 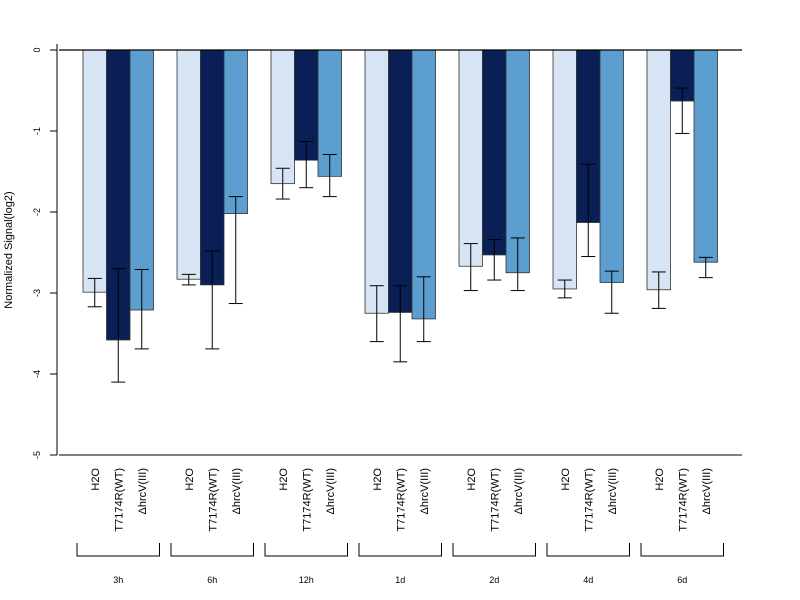 What do you see at coordinates (37, 49) in the screenshot?
I see `y-tick-label: 0` at bounding box center [37, 49].